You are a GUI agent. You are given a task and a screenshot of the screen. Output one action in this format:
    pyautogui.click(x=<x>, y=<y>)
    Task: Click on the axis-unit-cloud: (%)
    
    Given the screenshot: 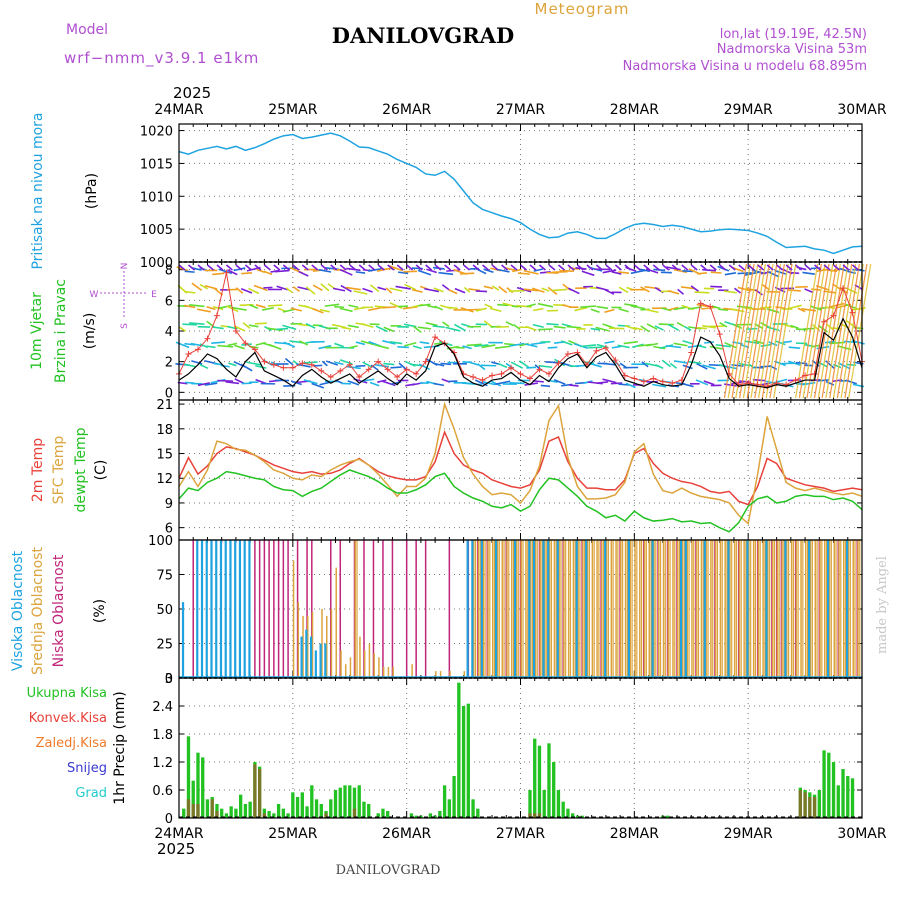 What is the action you would take?
    pyautogui.click(x=100, y=611)
    